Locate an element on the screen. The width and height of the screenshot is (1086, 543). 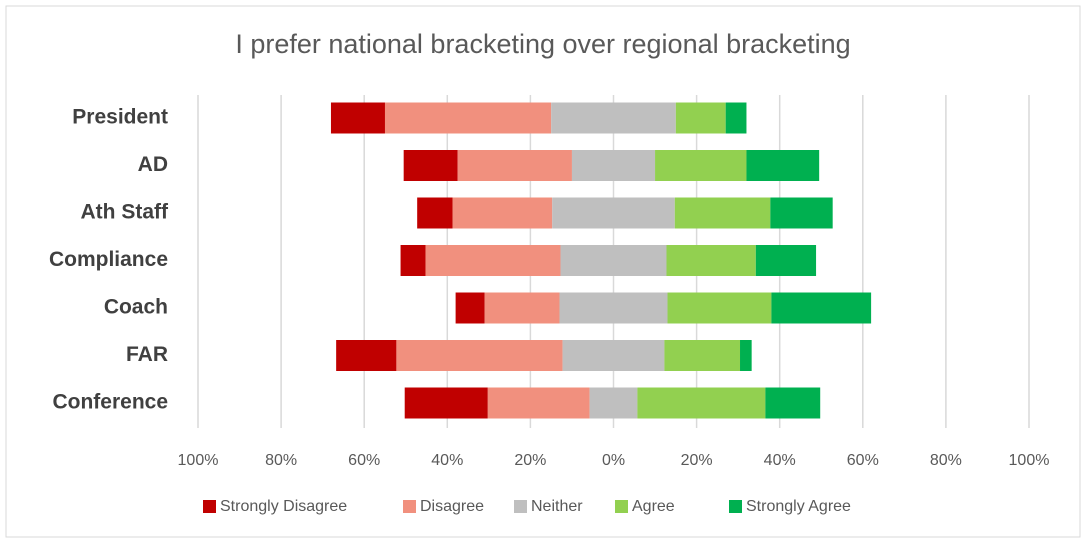
category-label: Compliance is located at coordinates (108, 259).